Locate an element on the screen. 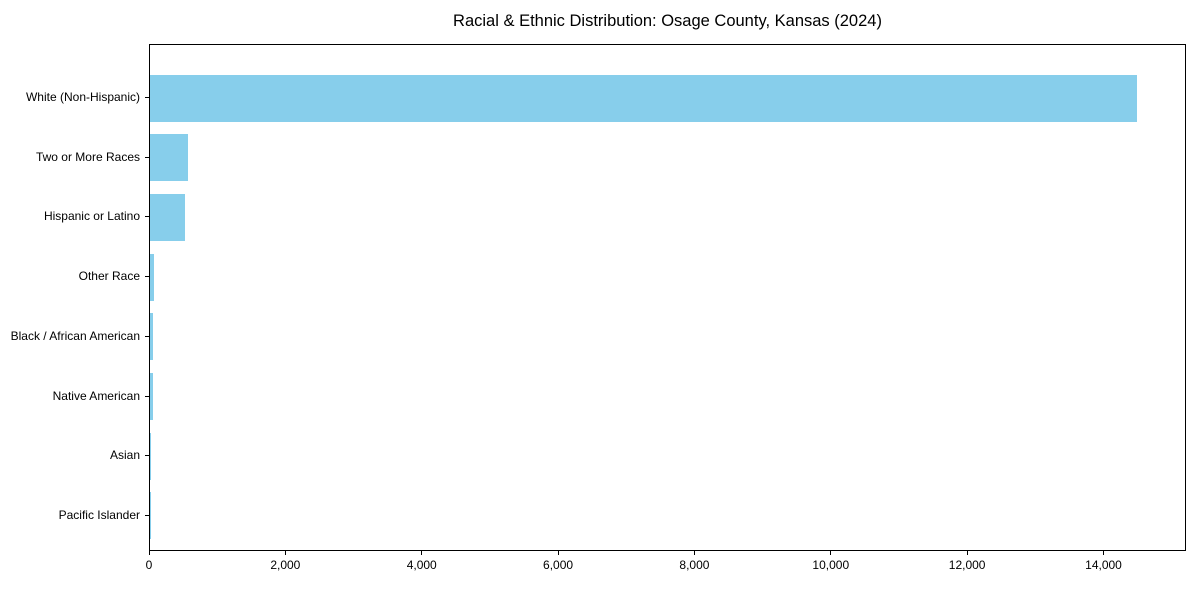  bar-other-race is located at coordinates (152, 277).